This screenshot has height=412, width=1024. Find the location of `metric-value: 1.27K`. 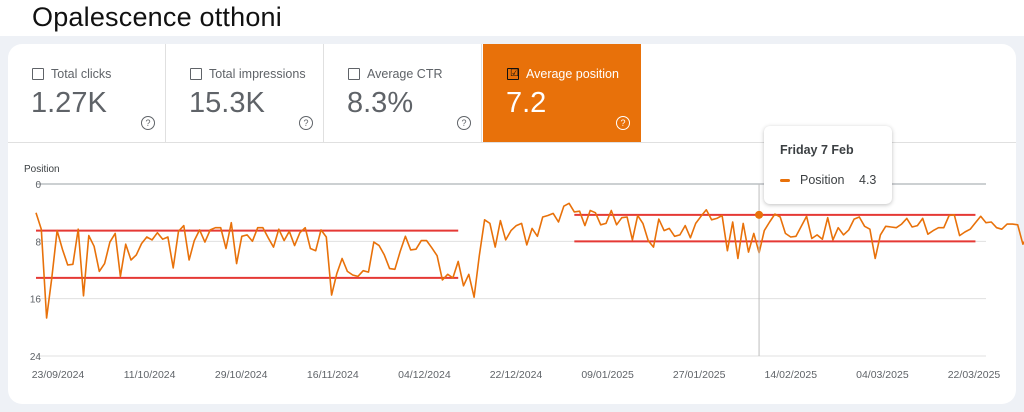

metric-value: 1.27K is located at coordinates (69, 103).